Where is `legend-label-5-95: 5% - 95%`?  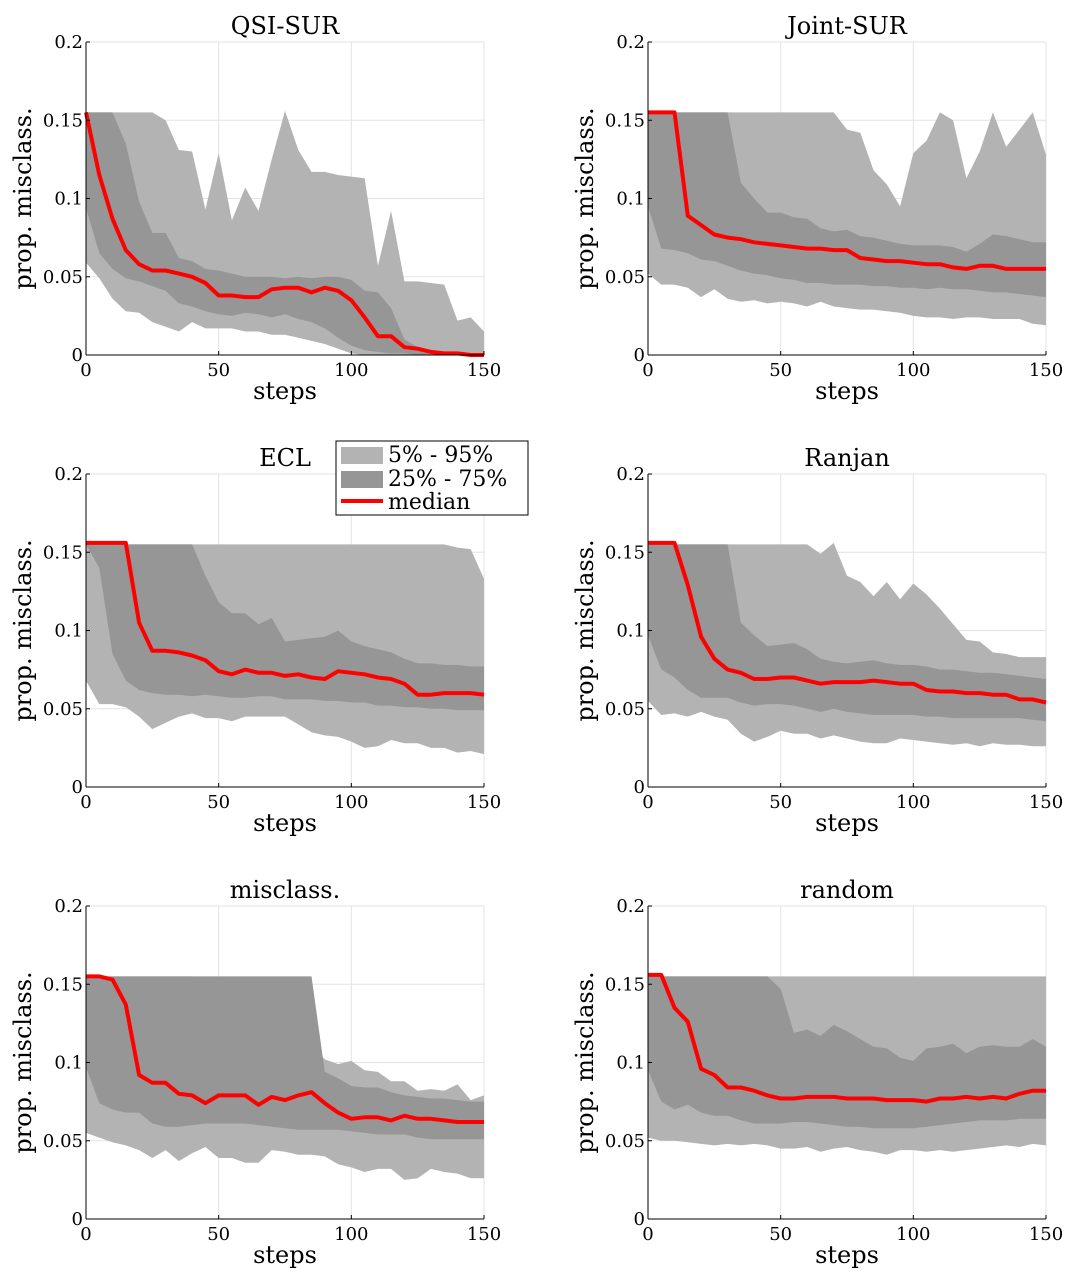
legend-label-5-95: 5% - 95% is located at coordinates (440, 455).